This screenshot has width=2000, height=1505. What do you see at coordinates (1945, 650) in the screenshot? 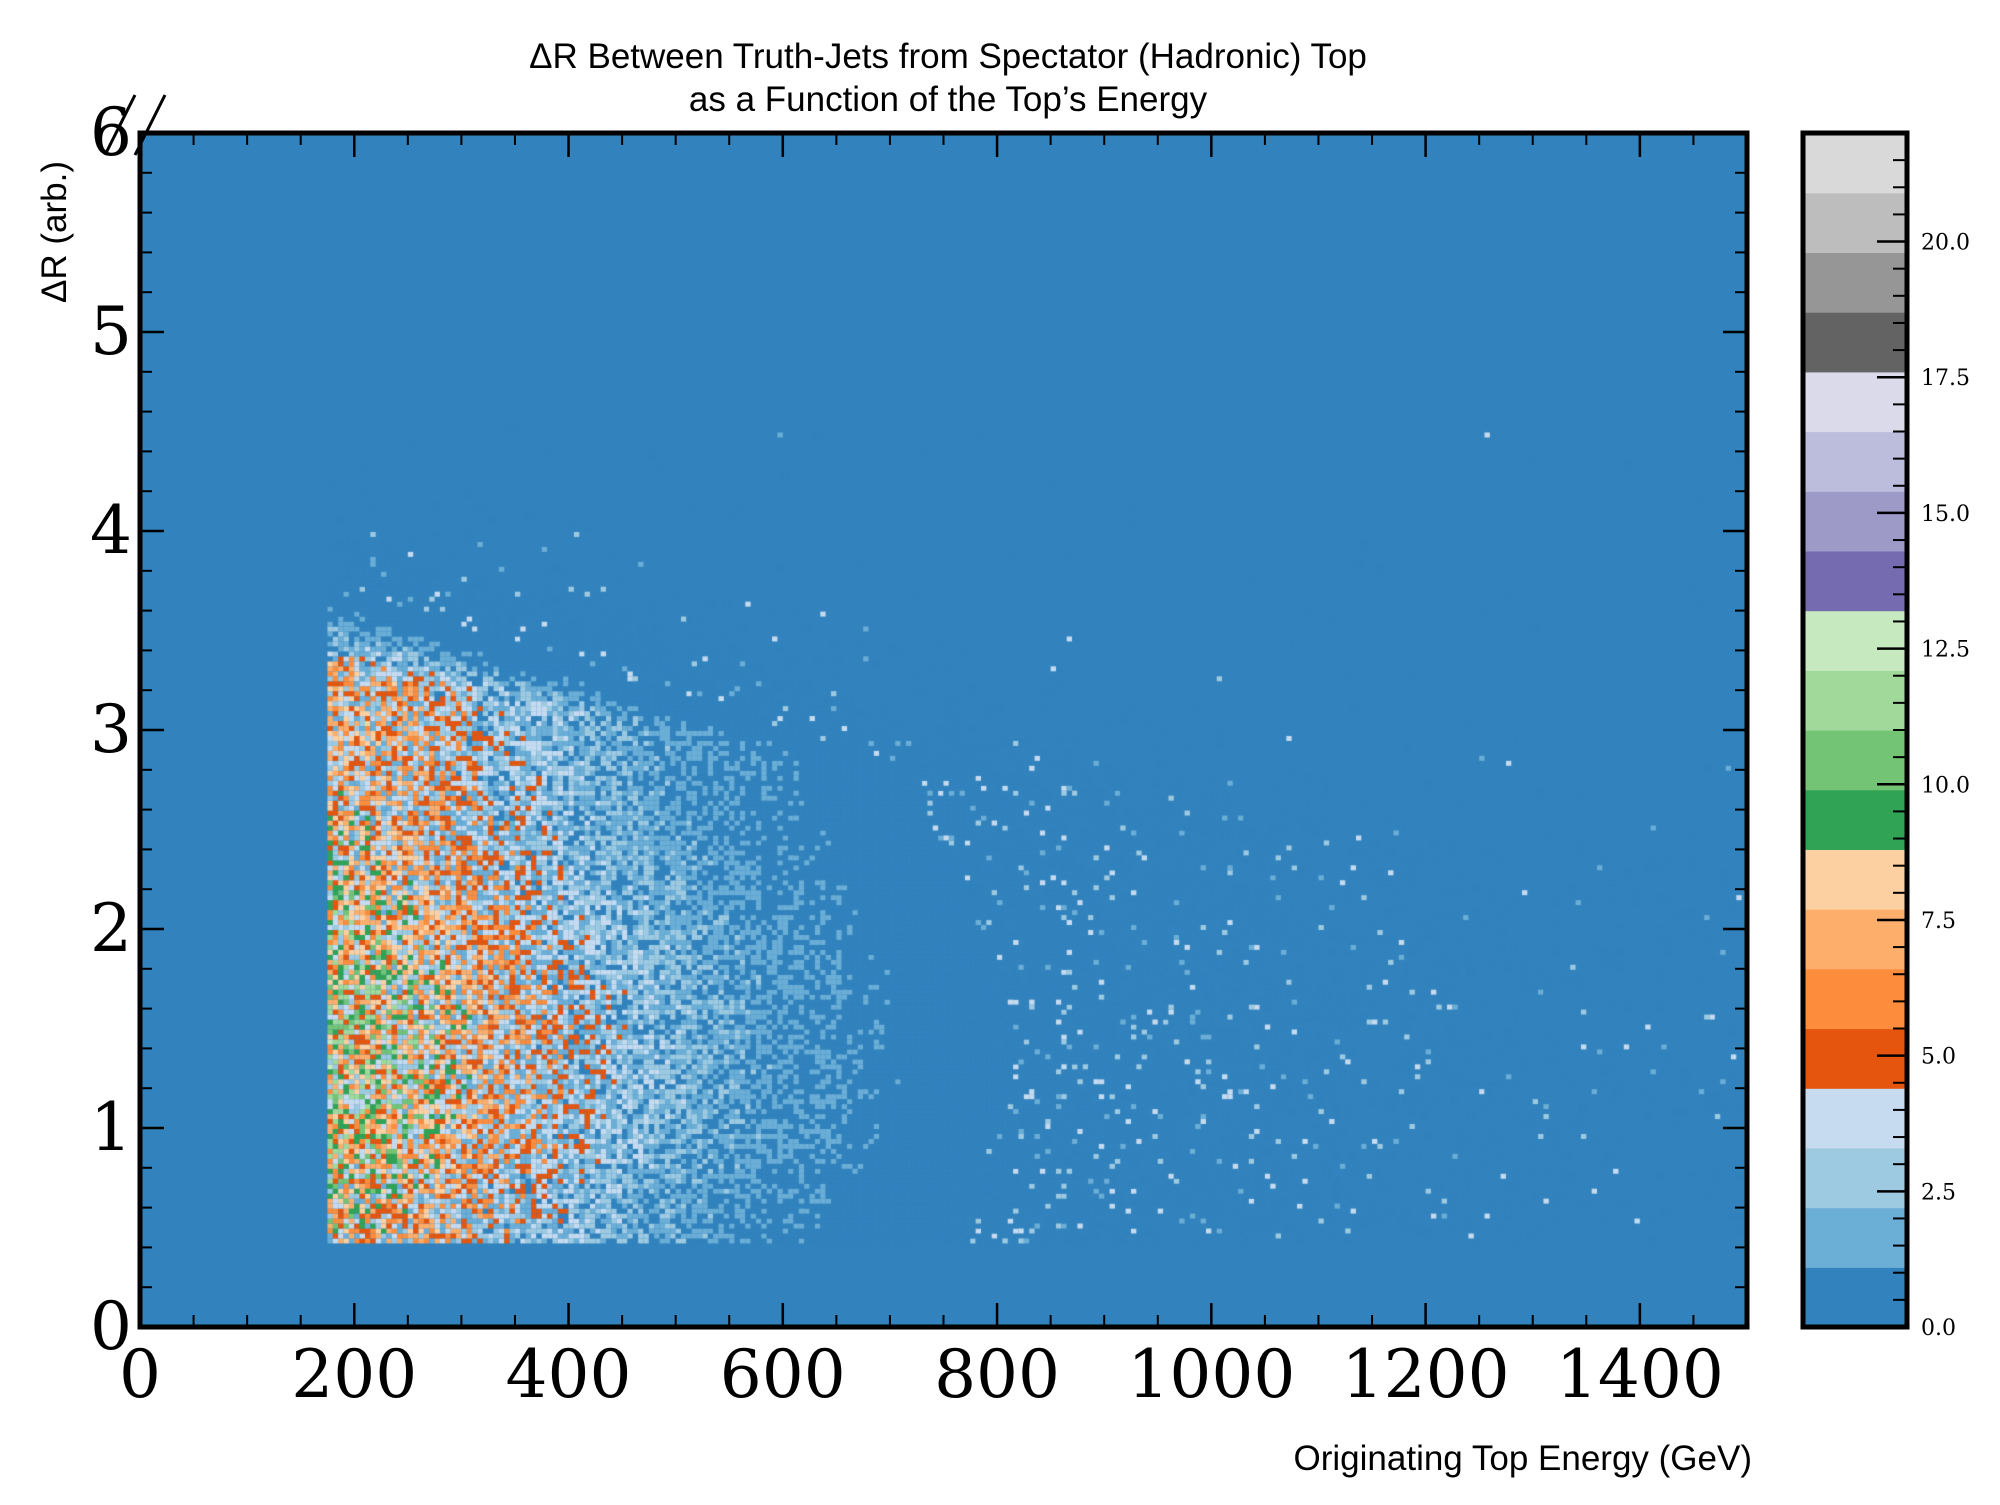
I see `colorbar-tick-label: 12.5` at bounding box center [1945, 650].